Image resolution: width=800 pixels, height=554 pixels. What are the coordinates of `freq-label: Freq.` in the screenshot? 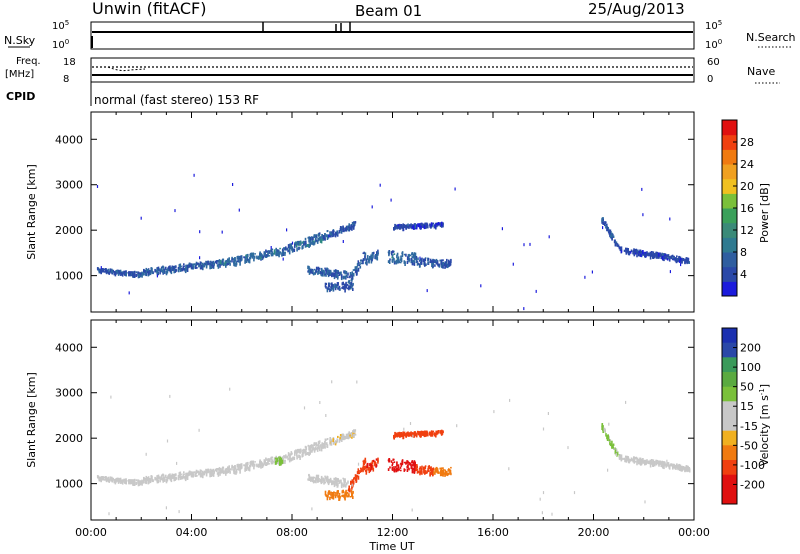 It's located at (28, 61).